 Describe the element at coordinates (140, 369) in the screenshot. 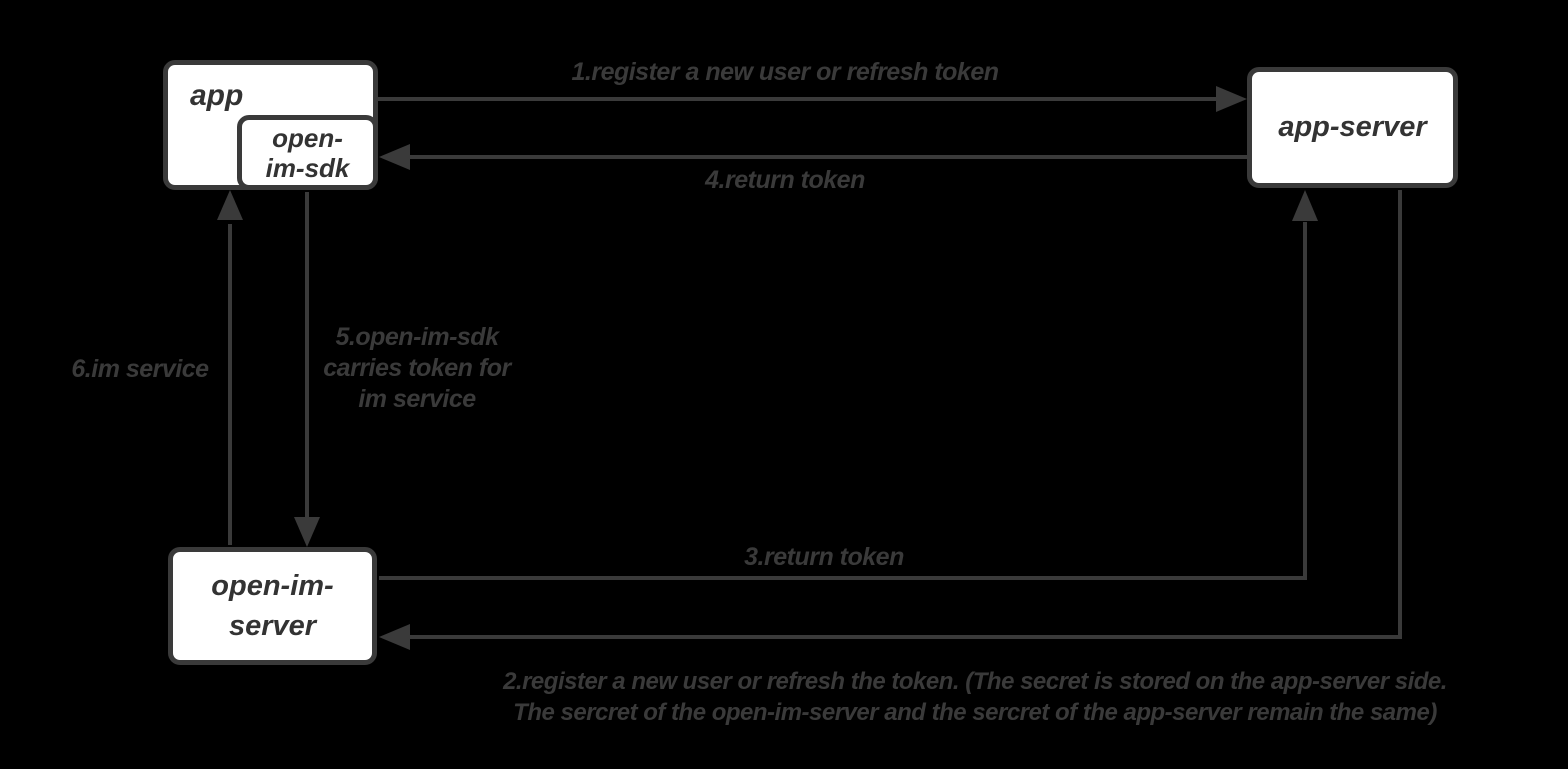

I see `edge-label-im-service: 6.im service` at that location.